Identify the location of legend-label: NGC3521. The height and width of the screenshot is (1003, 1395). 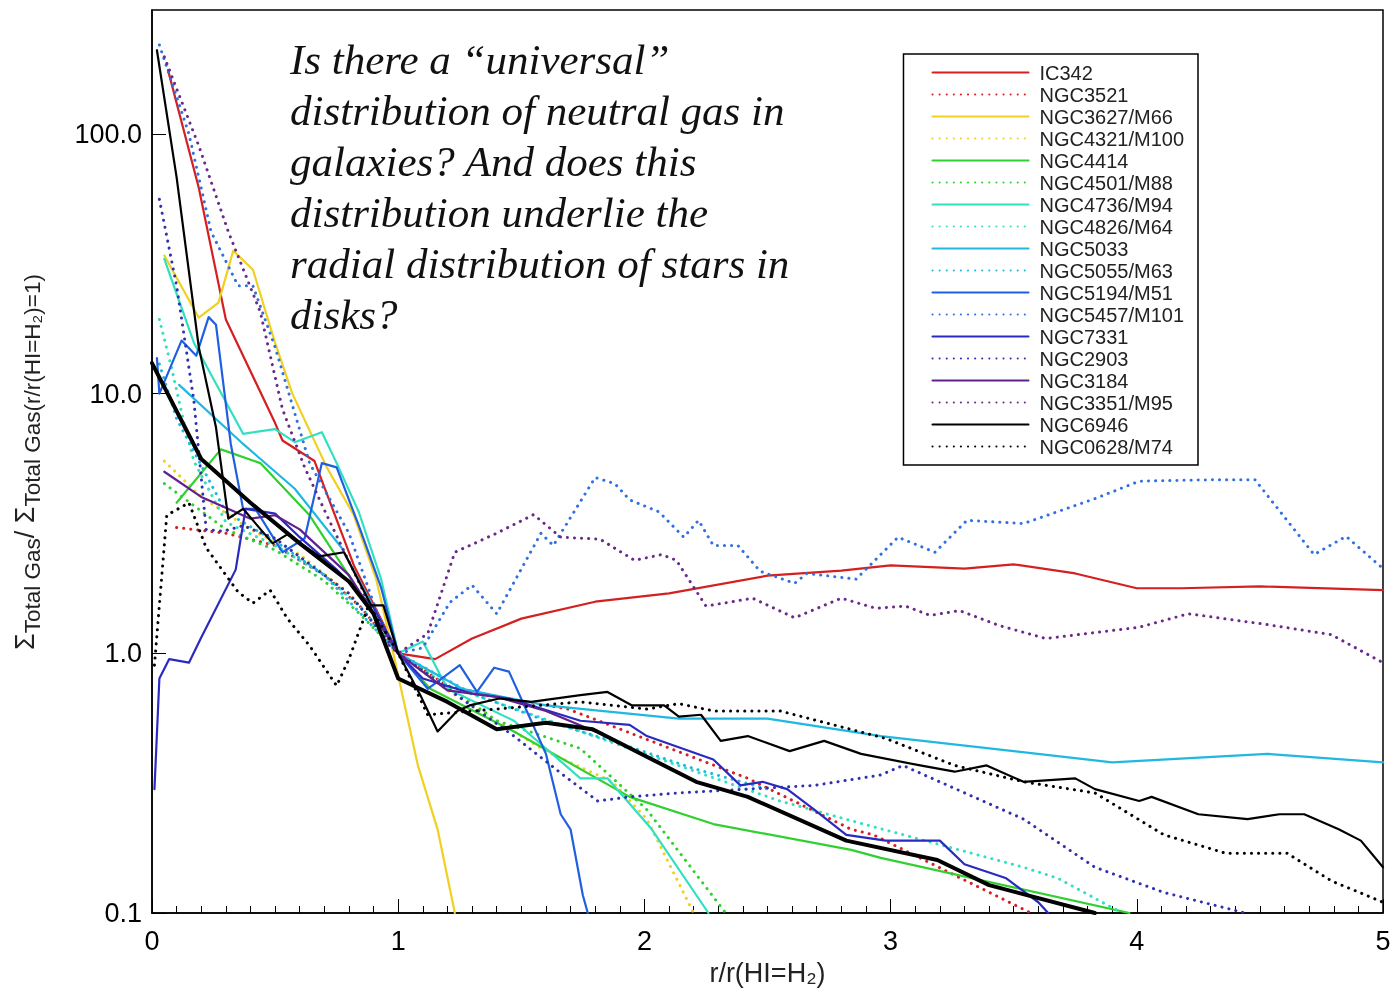
(1084, 94).